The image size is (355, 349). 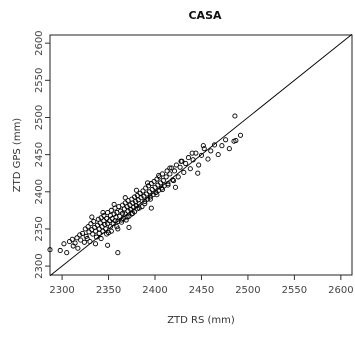 I want to click on y-tick-label: 2500, so click(x=39, y=117).